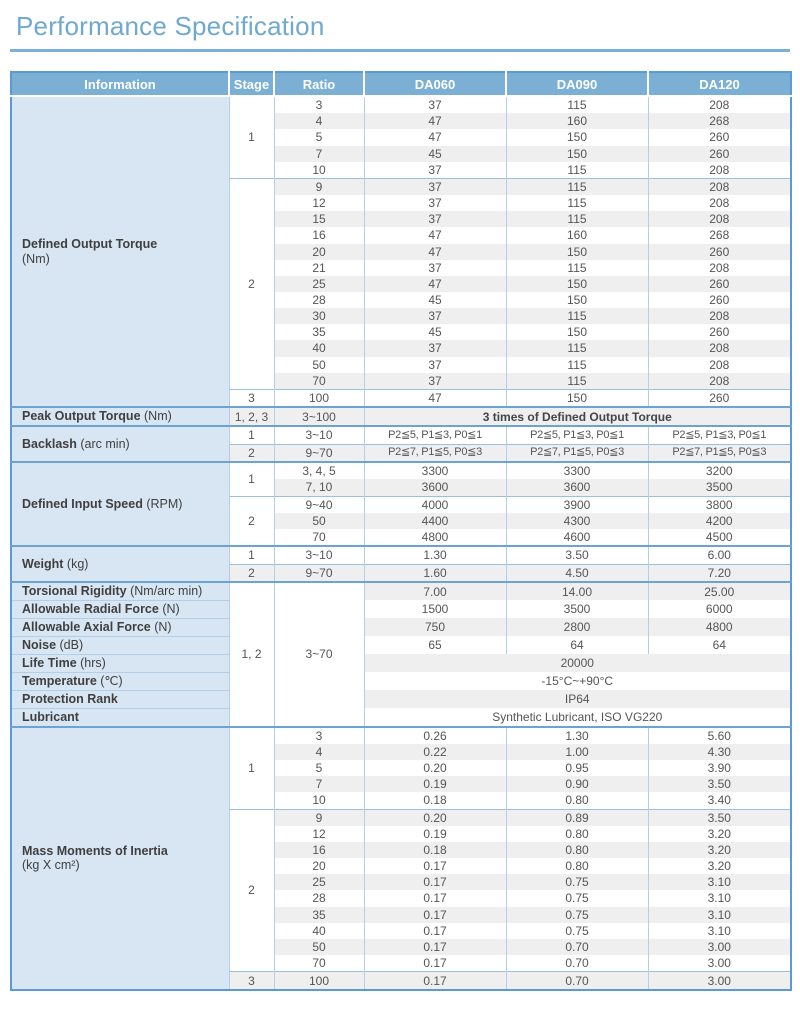 The height and width of the screenshot is (1011, 800). Describe the element at coordinates (719, 488) in the screenshot. I see `value-cell-da120: 3500` at that location.